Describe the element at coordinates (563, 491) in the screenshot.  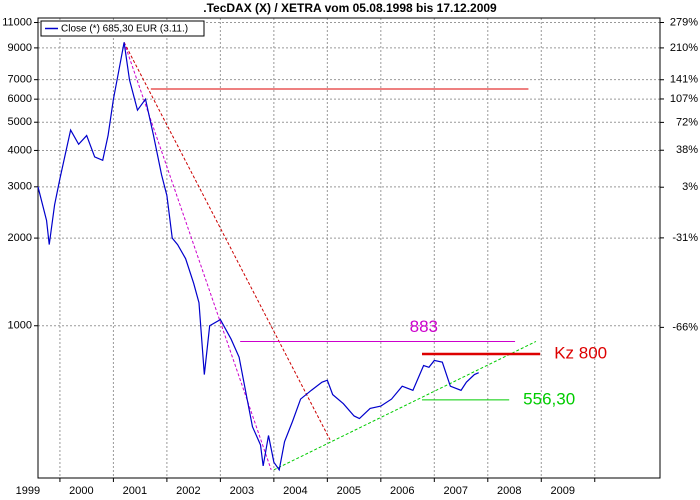
I see `x-tick-label: 2009` at that location.